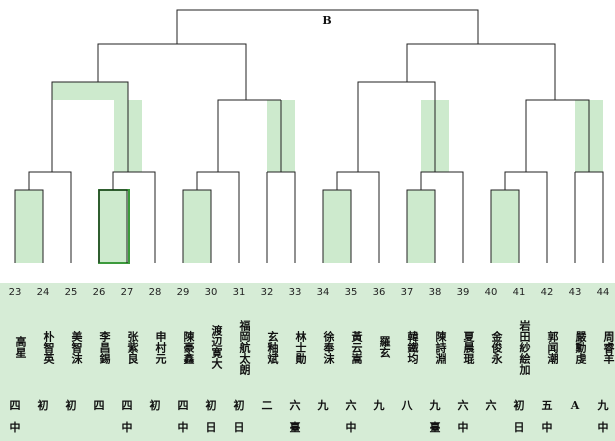 The image size is (615, 441). Describe the element at coordinates (183, 292) in the screenshot. I see `player-number: 29` at that location.